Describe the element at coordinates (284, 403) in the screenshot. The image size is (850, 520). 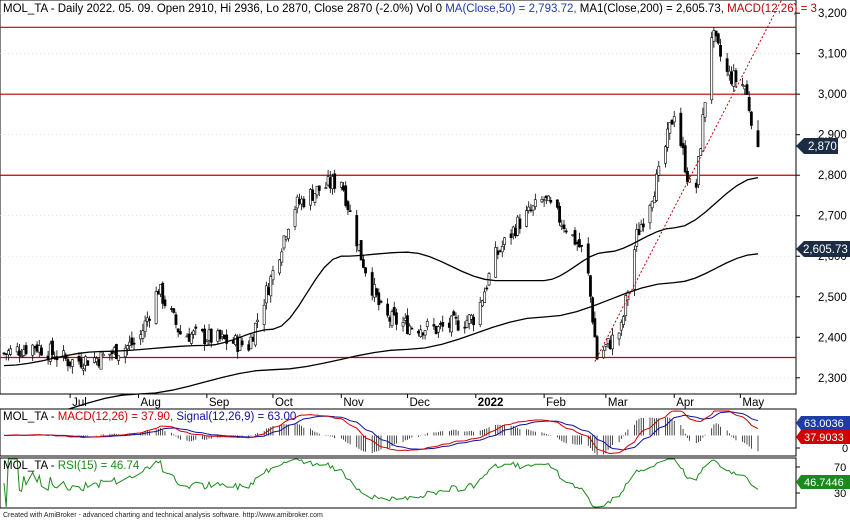
I see `month-label: Oct` at that location.